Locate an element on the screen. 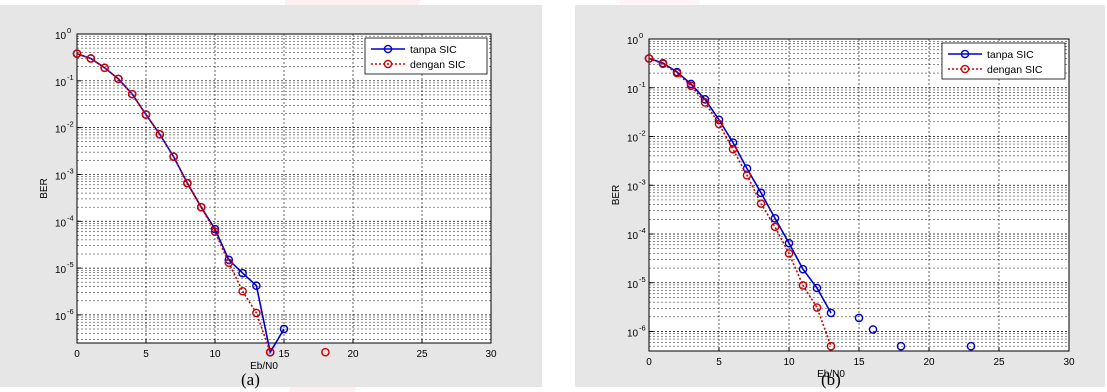 The width and height of the screenshot is (1107, 392). x-tick-label: 10 is located at coordinates (215, 354).